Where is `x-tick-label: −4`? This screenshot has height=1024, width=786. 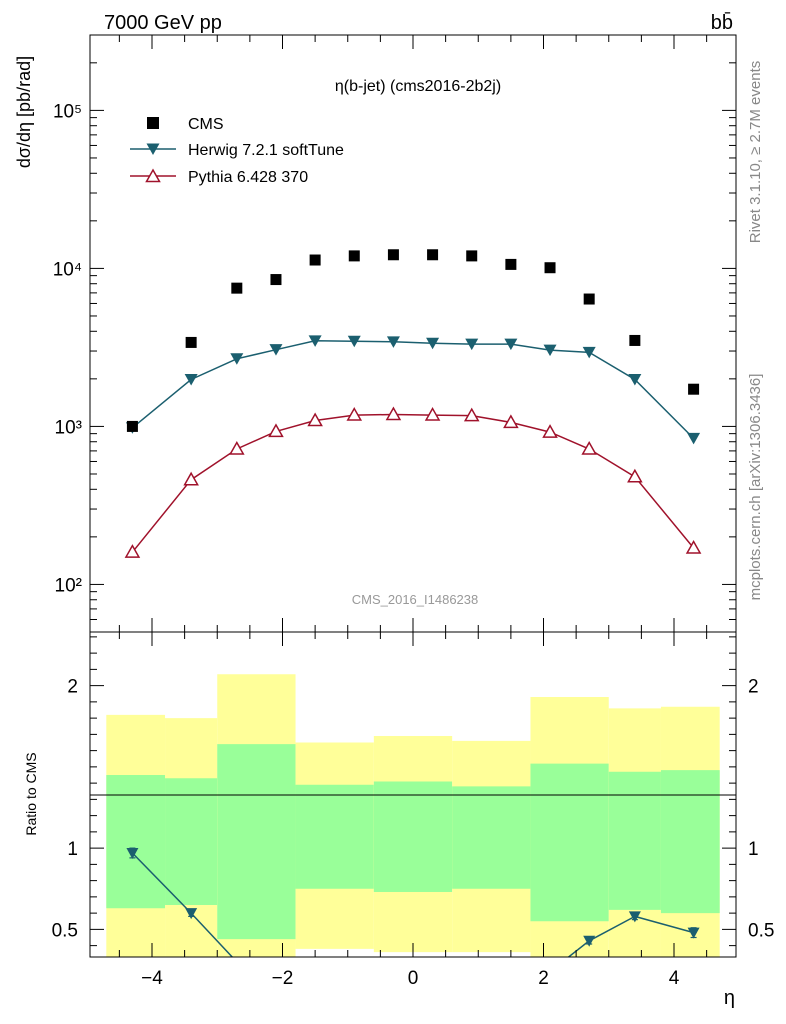 x-tick-label: −4 is located at coordinates (152, 978).